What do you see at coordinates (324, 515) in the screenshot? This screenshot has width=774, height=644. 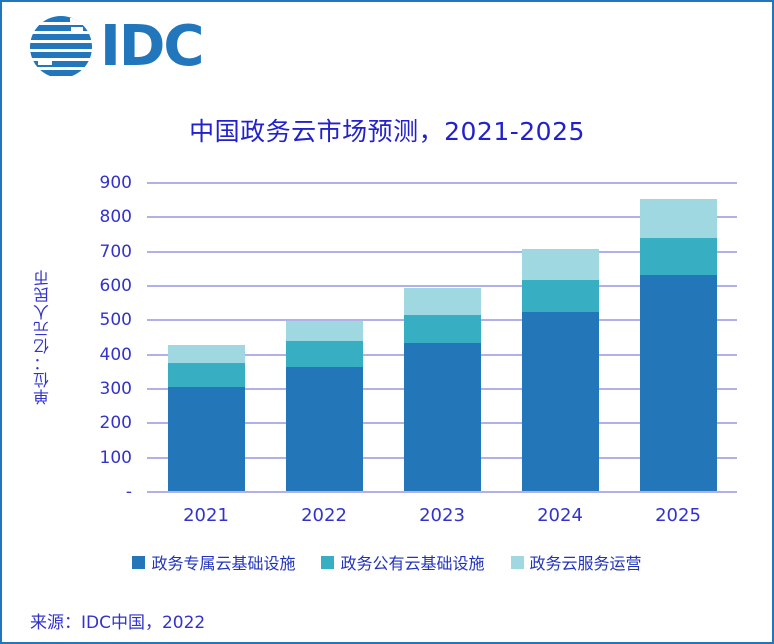 I see `x-axis-label: 2022` at bounding box center [324, 515].